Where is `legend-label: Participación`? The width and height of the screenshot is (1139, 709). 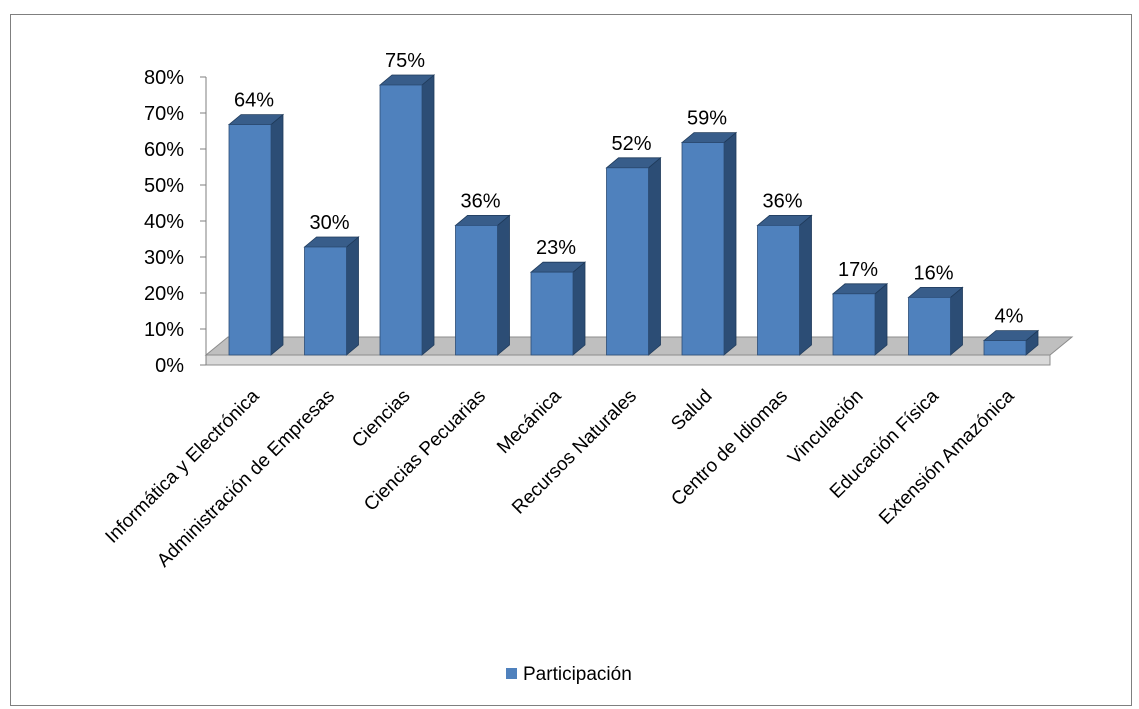
legend-label: Participación is located at coordinates (577, 674).